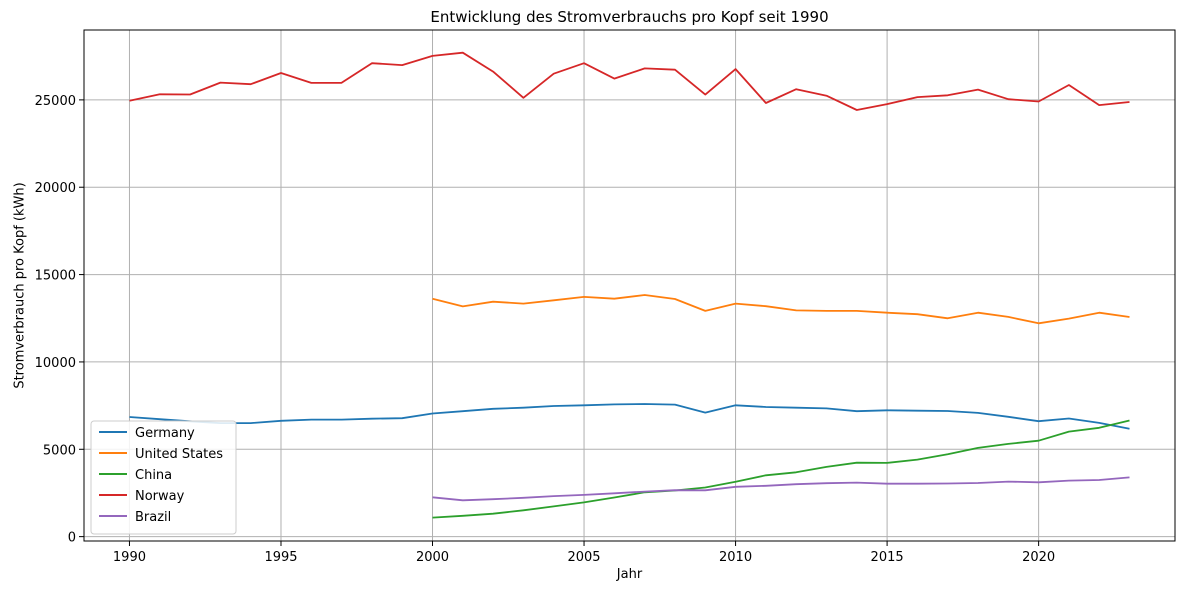  Describe the element at coordinates (629, 416) in the screenshot. I see `series-line-germany` at that location.